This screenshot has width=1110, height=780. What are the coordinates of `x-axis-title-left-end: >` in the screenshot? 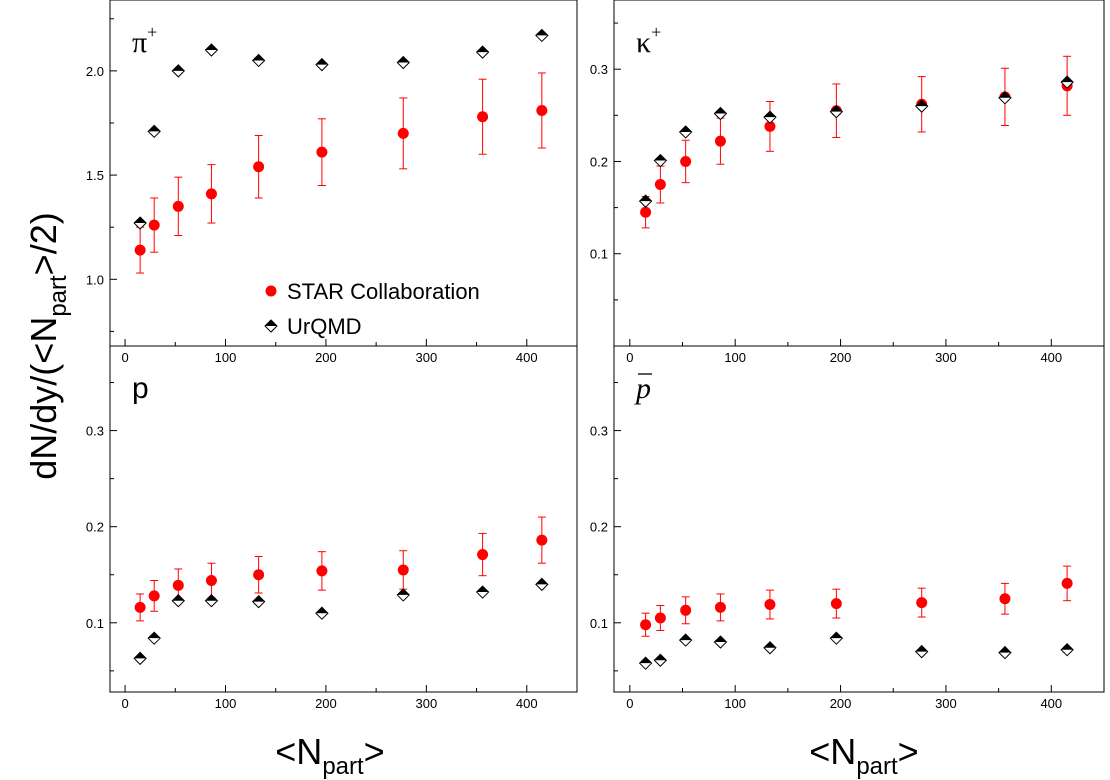 It's located at (374, 751).